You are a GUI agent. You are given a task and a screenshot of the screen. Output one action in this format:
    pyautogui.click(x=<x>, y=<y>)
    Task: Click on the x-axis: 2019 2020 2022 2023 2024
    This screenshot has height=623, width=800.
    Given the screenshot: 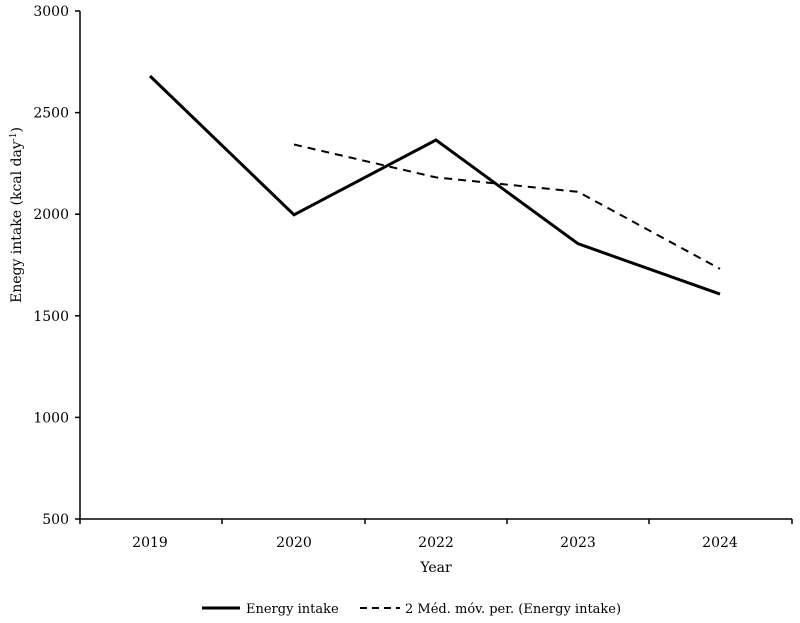 What is the action you would take?
    pyautogui.click(x=436, y=534)
    